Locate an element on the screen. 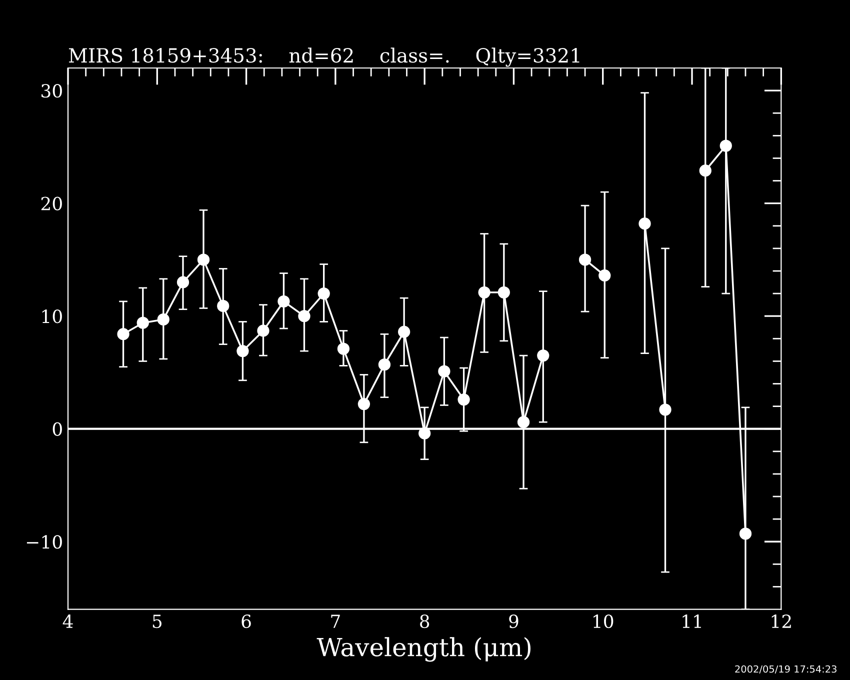 This screenshot has height=680, width=850. y-tick-label: 0 is located at coordinates (57, 429).